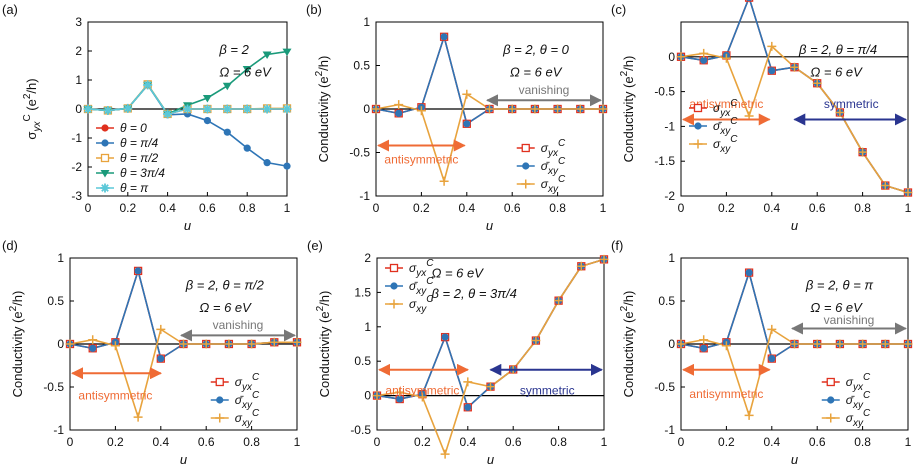 This screenshot has width=915, height=469. I want to click on legend-label: σxyC, so click(858, 418).